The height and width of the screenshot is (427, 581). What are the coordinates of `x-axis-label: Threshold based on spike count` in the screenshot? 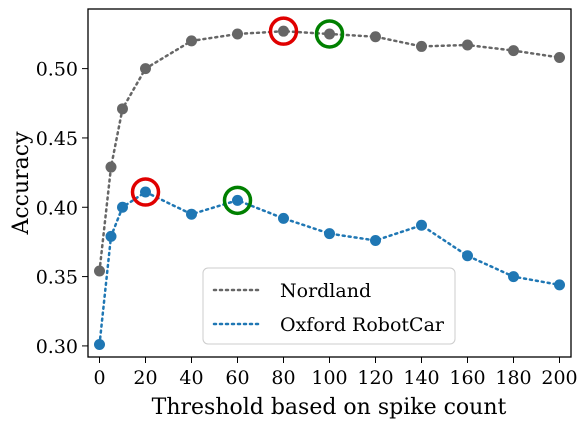 It's located at (329, 407).